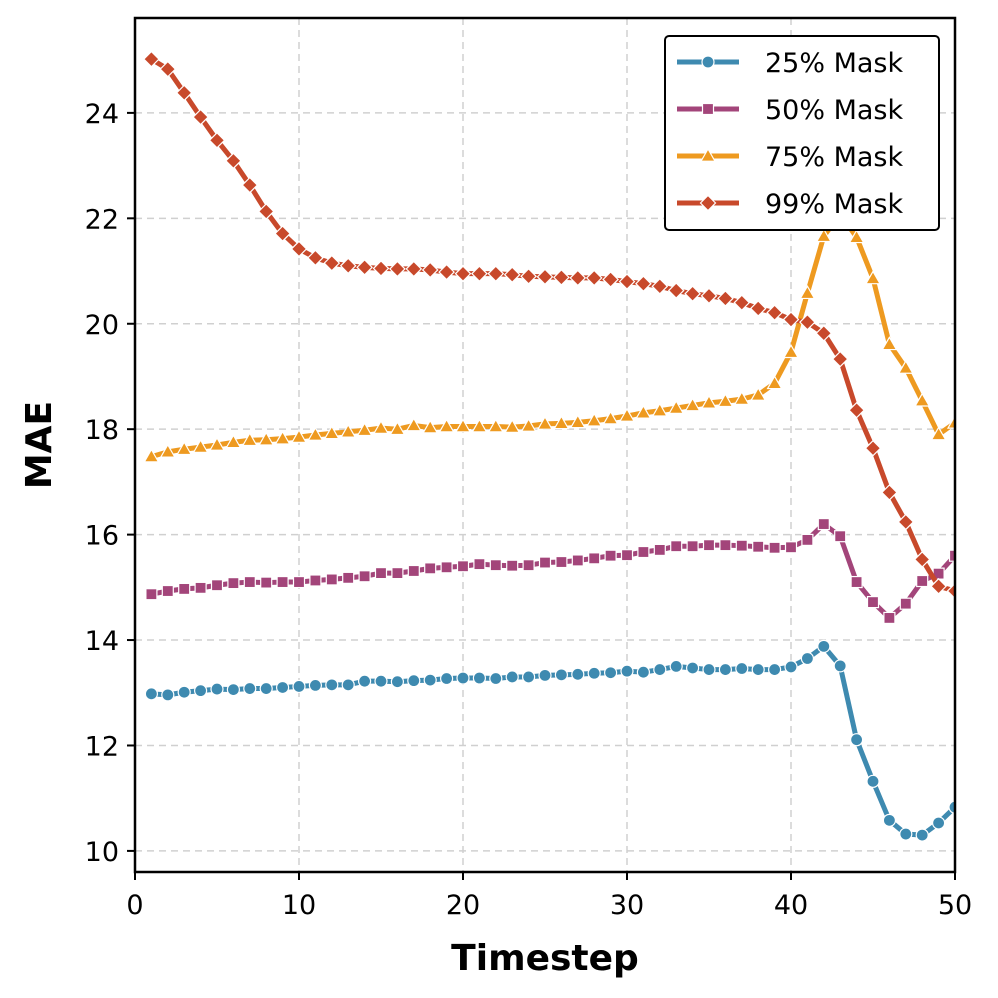  I want to click on x-tick-label: 50, so click(955, 905).